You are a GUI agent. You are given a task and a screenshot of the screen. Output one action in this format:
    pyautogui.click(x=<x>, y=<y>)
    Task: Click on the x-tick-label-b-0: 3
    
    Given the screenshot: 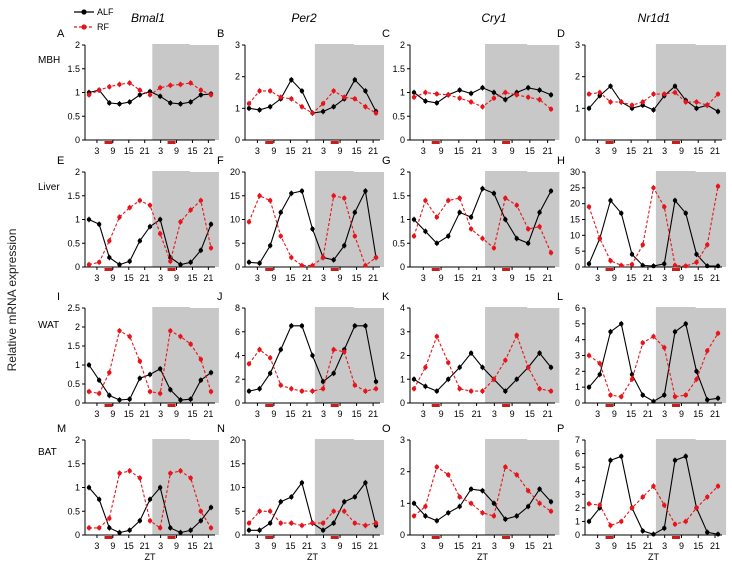 What is the action you would take?
    pyautogui.click(x=257, y=151)
    